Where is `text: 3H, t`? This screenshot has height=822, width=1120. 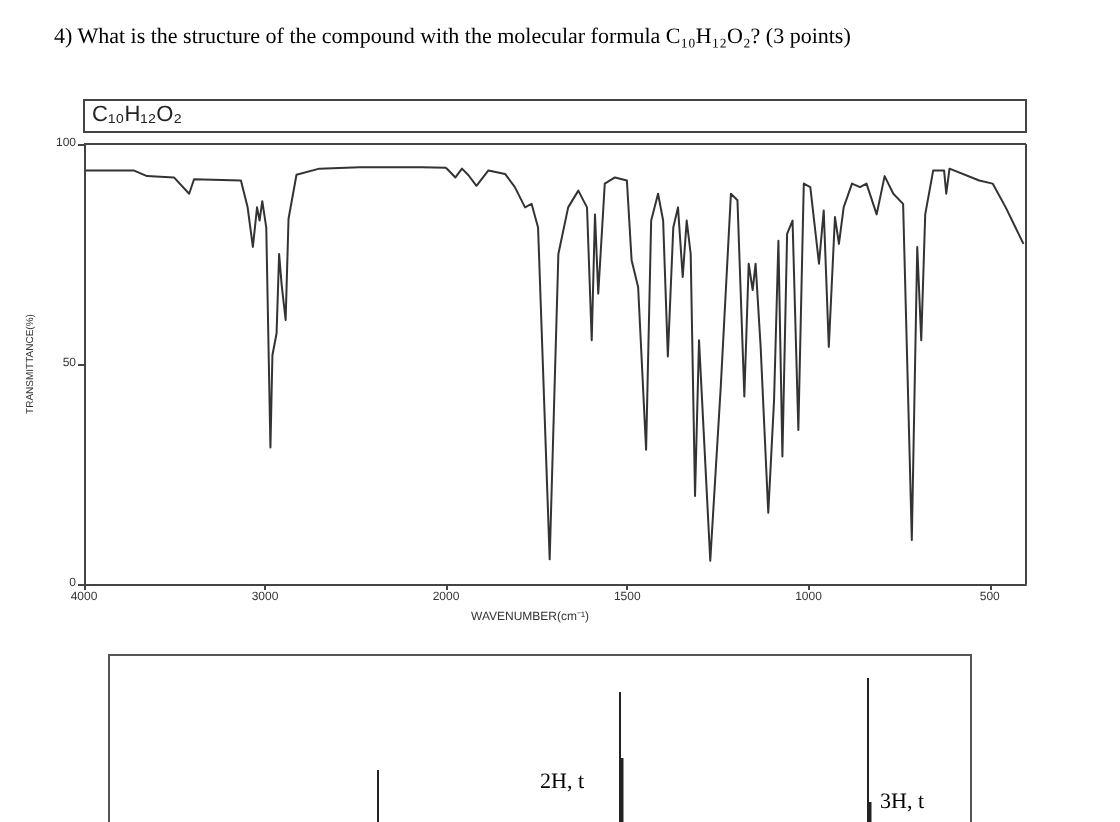 text: 3H, t is located at coordinates (902, 802).